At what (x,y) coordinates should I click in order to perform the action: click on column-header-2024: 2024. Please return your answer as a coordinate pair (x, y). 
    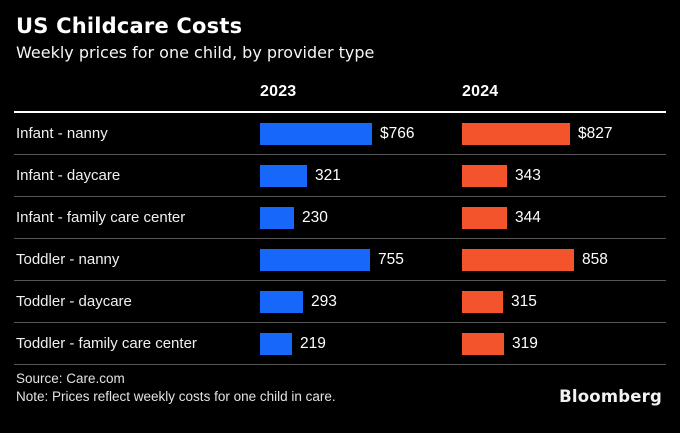
    Looking at the image, I should click on (480, 91).